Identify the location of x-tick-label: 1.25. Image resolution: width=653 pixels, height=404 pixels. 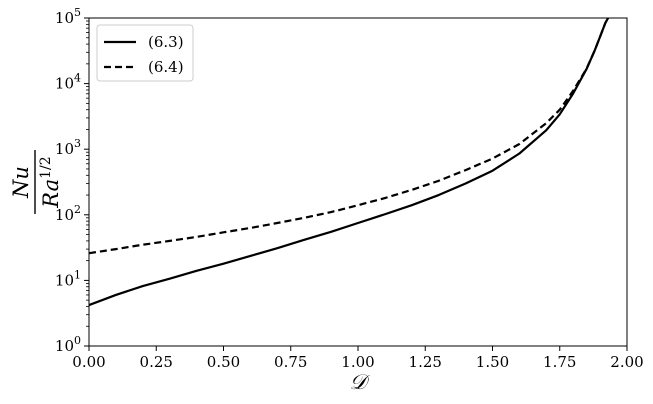
(425, 362).